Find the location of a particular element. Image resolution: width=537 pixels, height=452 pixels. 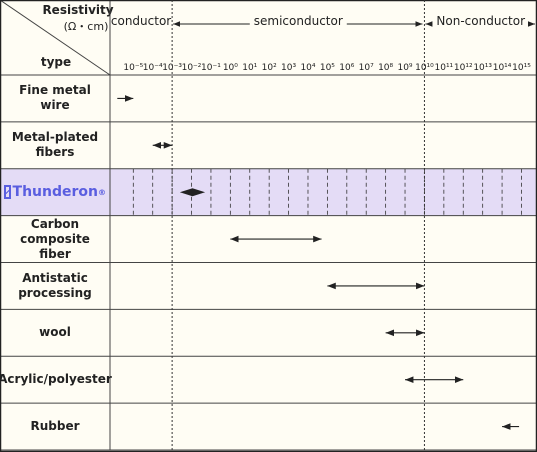

x-tick-label: 10¹² is located at coordinates (463, 68).